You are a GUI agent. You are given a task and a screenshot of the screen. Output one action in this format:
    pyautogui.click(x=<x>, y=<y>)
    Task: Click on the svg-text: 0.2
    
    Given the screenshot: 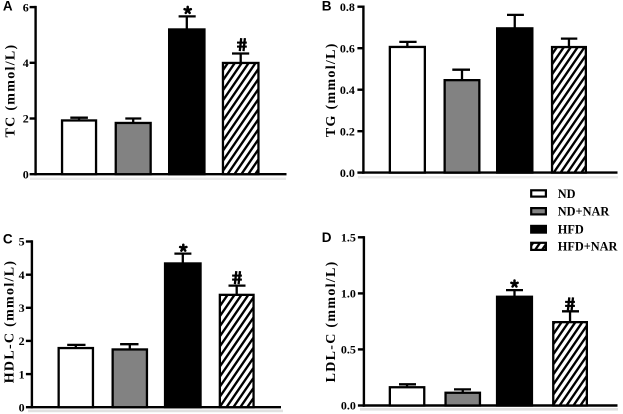 What is the action you would take?
    pyautogui.click(x=347, y=131)
    